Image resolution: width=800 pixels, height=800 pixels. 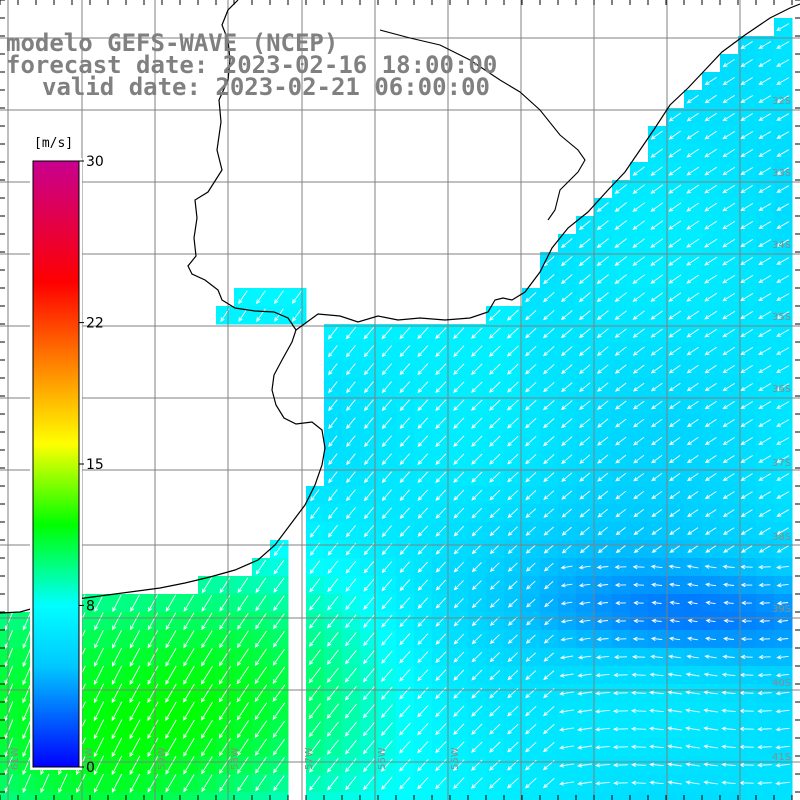 What do you see at coordinates (781, 537) in the screenshot?
I see `latitude-label: 38S` at bounding box center [781, 537].